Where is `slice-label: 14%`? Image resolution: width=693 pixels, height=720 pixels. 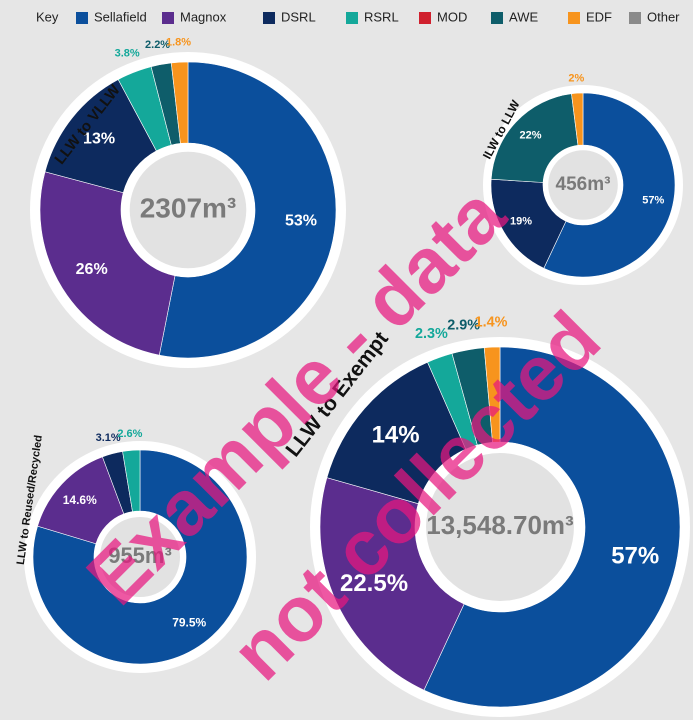
slice-label: 14% is located at coordinates (396, 434).